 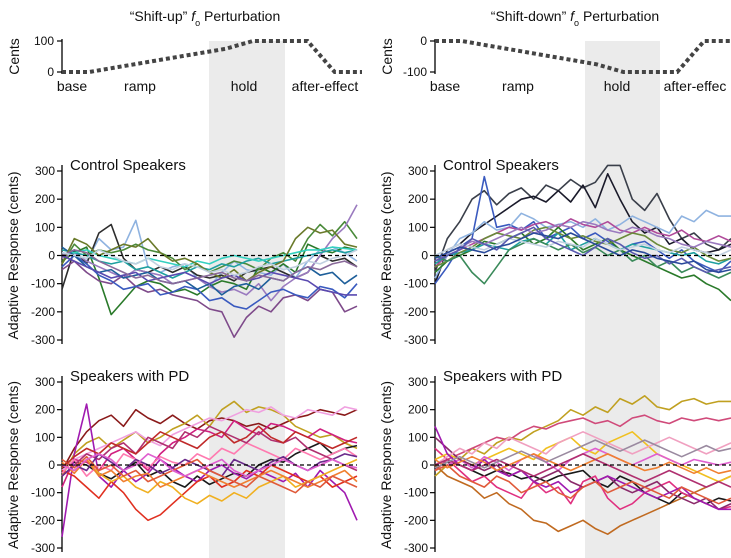 What do you see at coordinates (575, 18) in the screenshot?
I see `shift-down-title: “Shift-down” fo Perturbation` at bounding box center [575, 18].